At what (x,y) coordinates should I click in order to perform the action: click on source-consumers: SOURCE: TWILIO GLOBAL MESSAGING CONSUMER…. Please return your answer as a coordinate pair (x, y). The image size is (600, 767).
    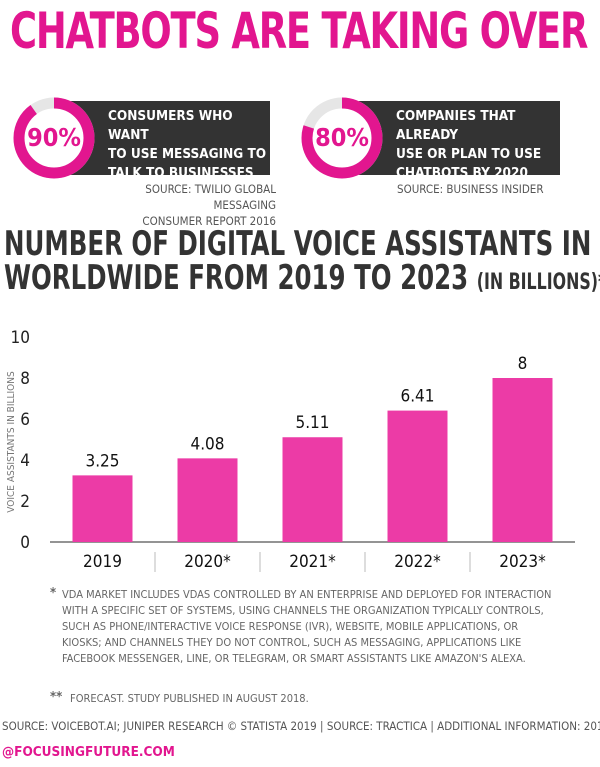
    Looking at the image, I should click on (209, 205).